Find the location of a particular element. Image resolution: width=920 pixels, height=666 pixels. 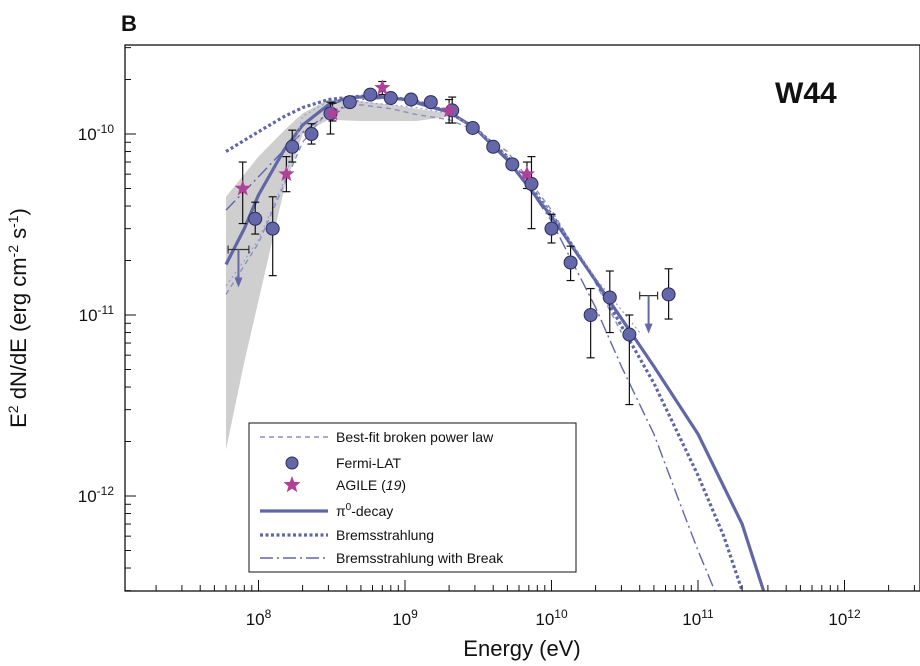

legend-label-agile: AGILE (19) is located at coordinates (371, 485).